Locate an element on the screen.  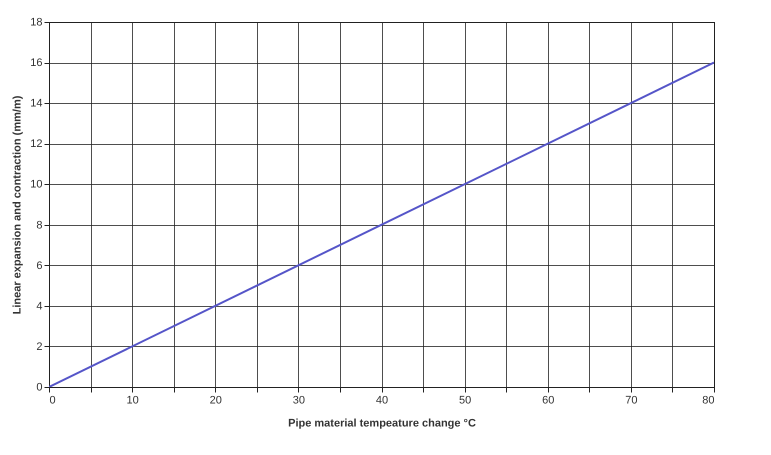
y-tick-label: 16 is located at coordinates (36, 63).